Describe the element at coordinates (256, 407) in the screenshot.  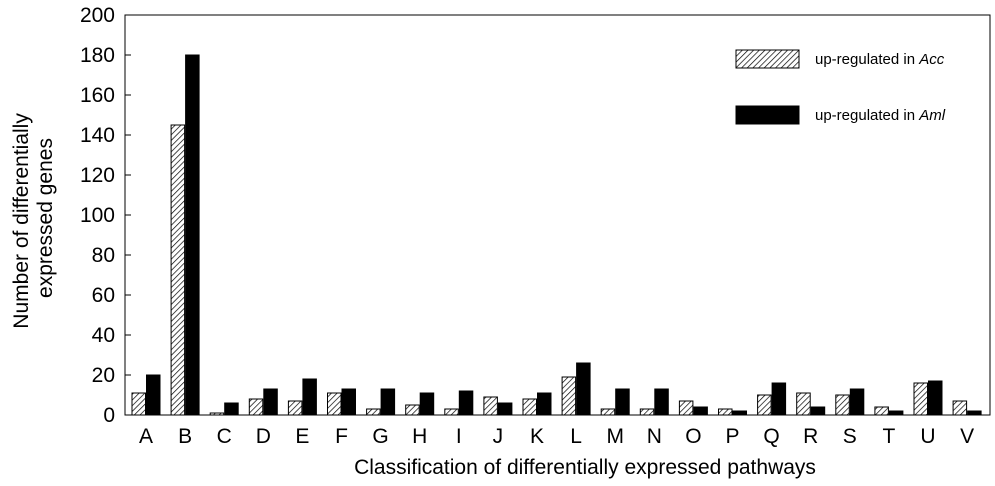
I see `bar-acc-D` at that location.